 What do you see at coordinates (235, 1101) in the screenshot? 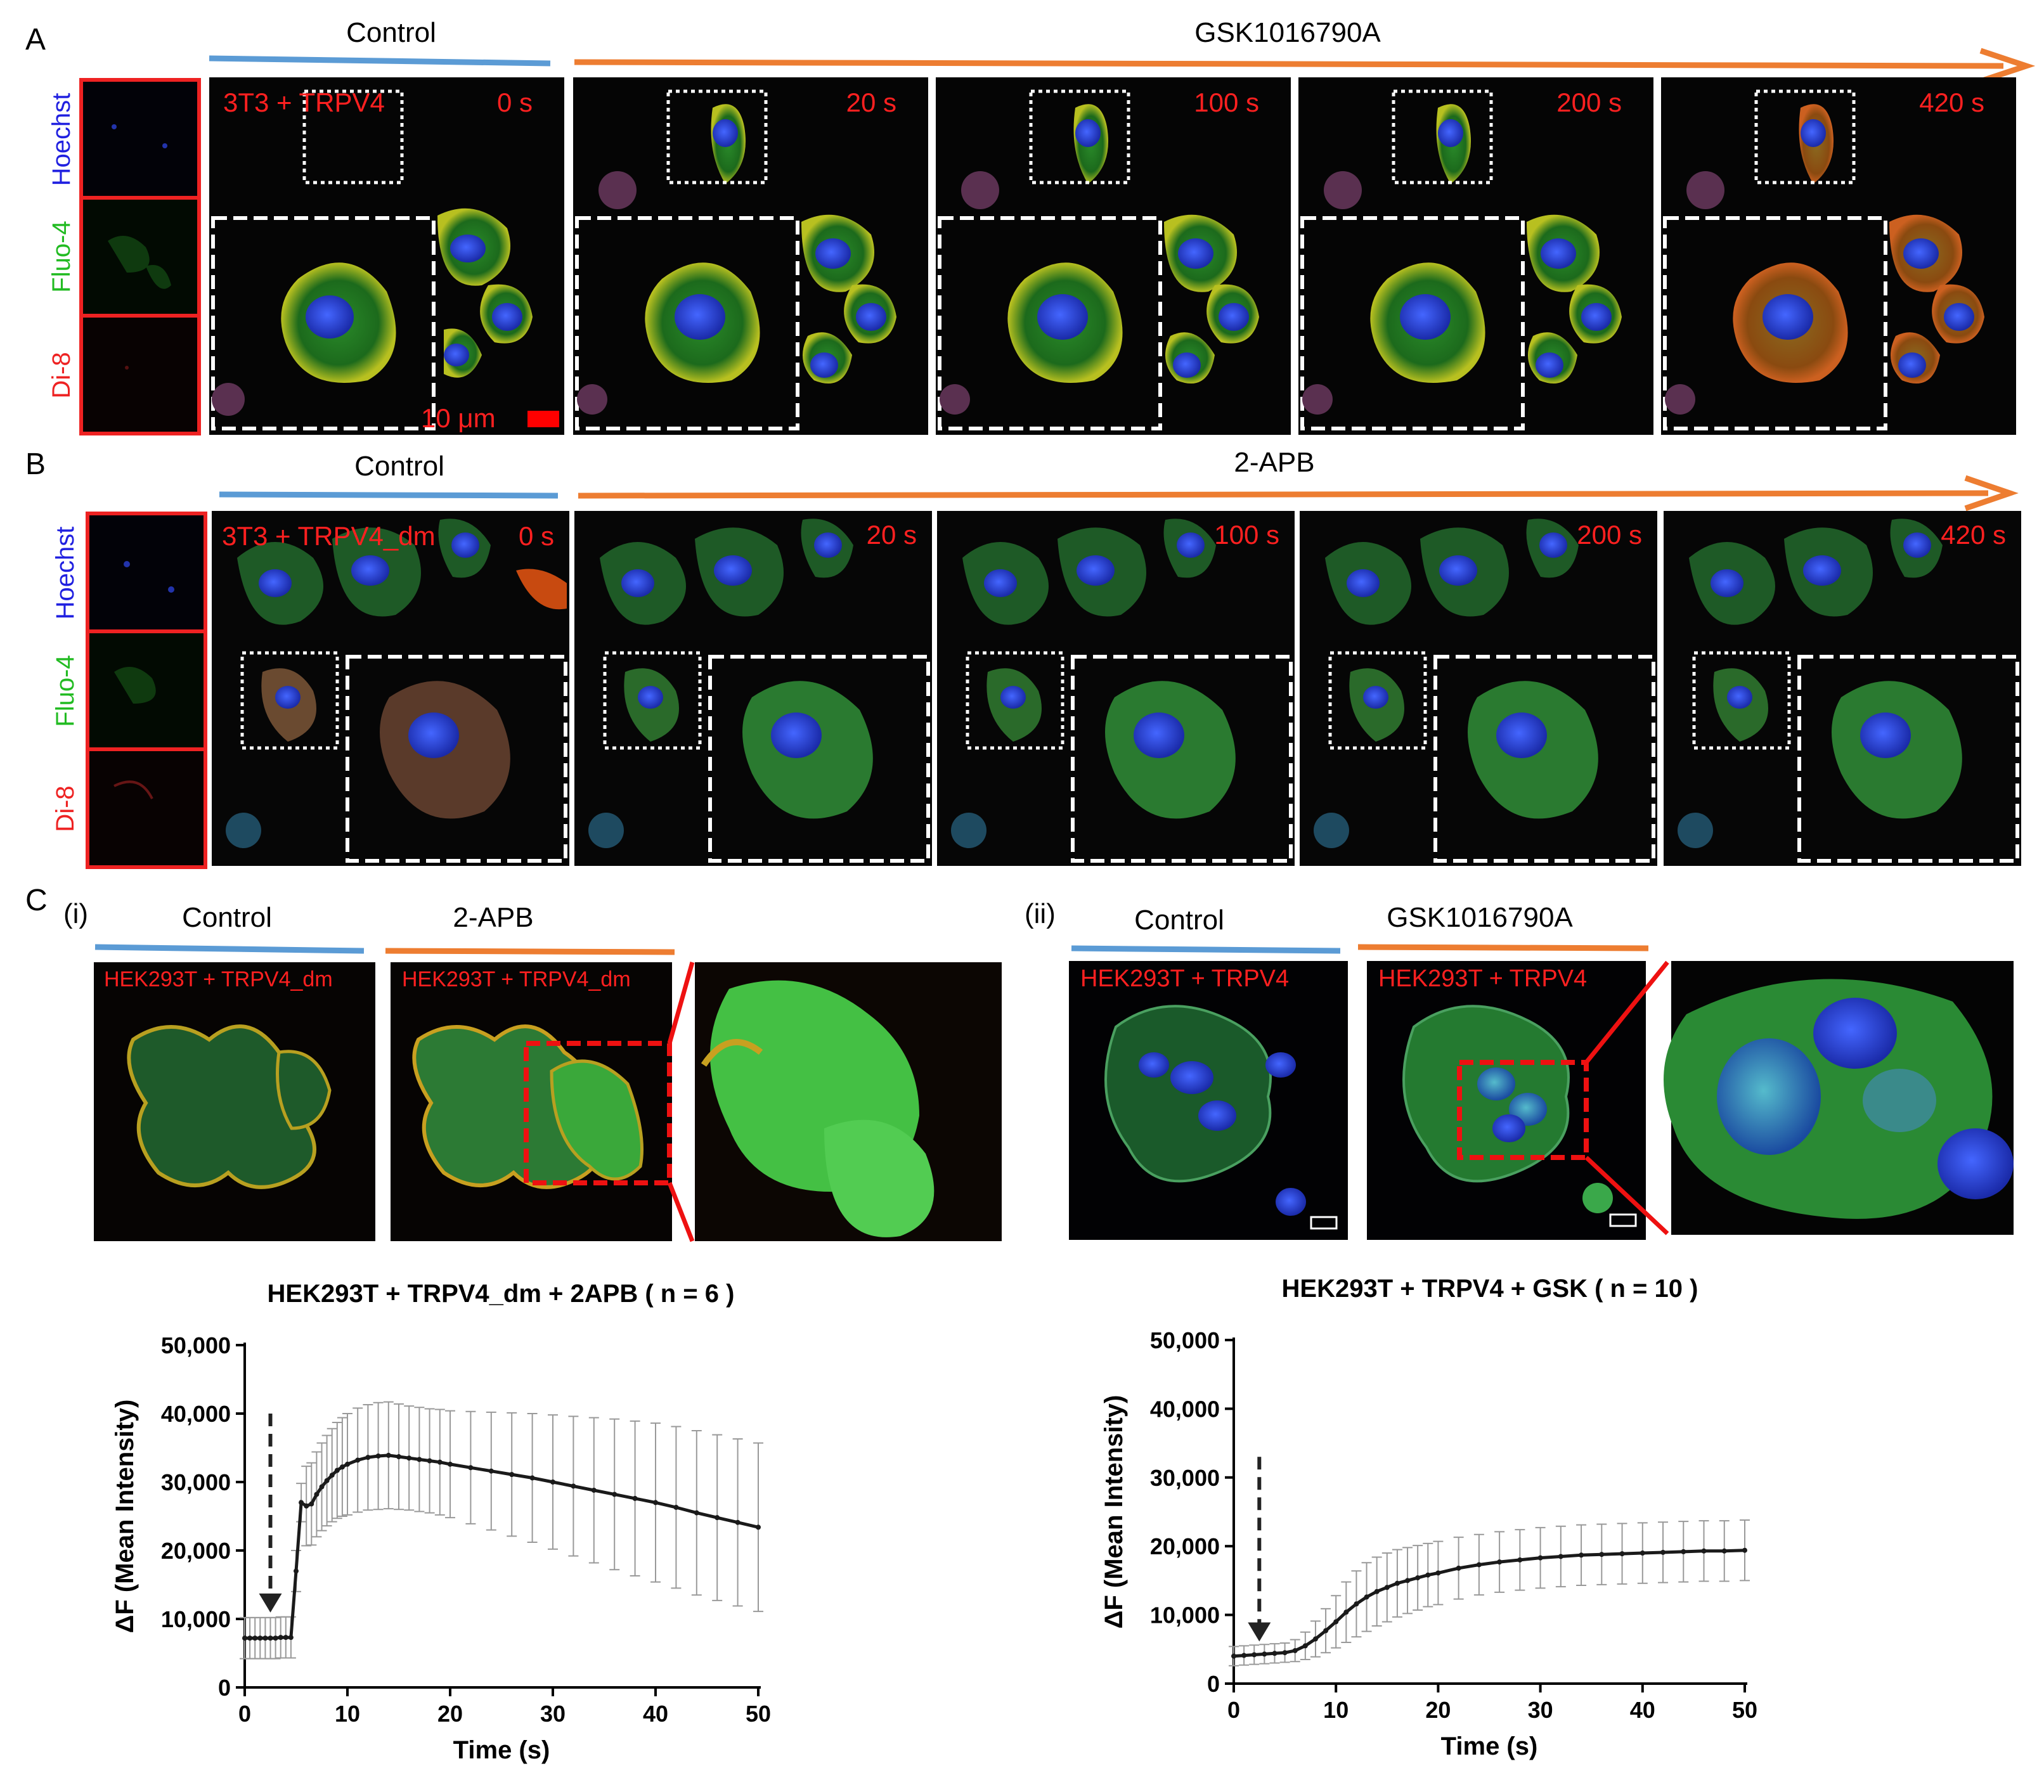
I see `panel-c-i-control-image` at bounding box center [235, 1101].